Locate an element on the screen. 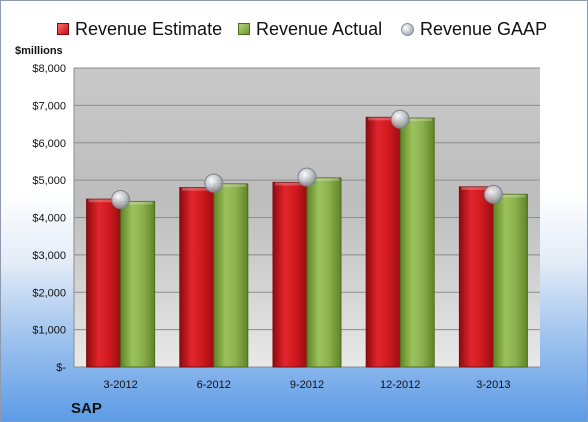  legend-item-revenue-actual: Revenue Actual is located at coordinates (310, 29).